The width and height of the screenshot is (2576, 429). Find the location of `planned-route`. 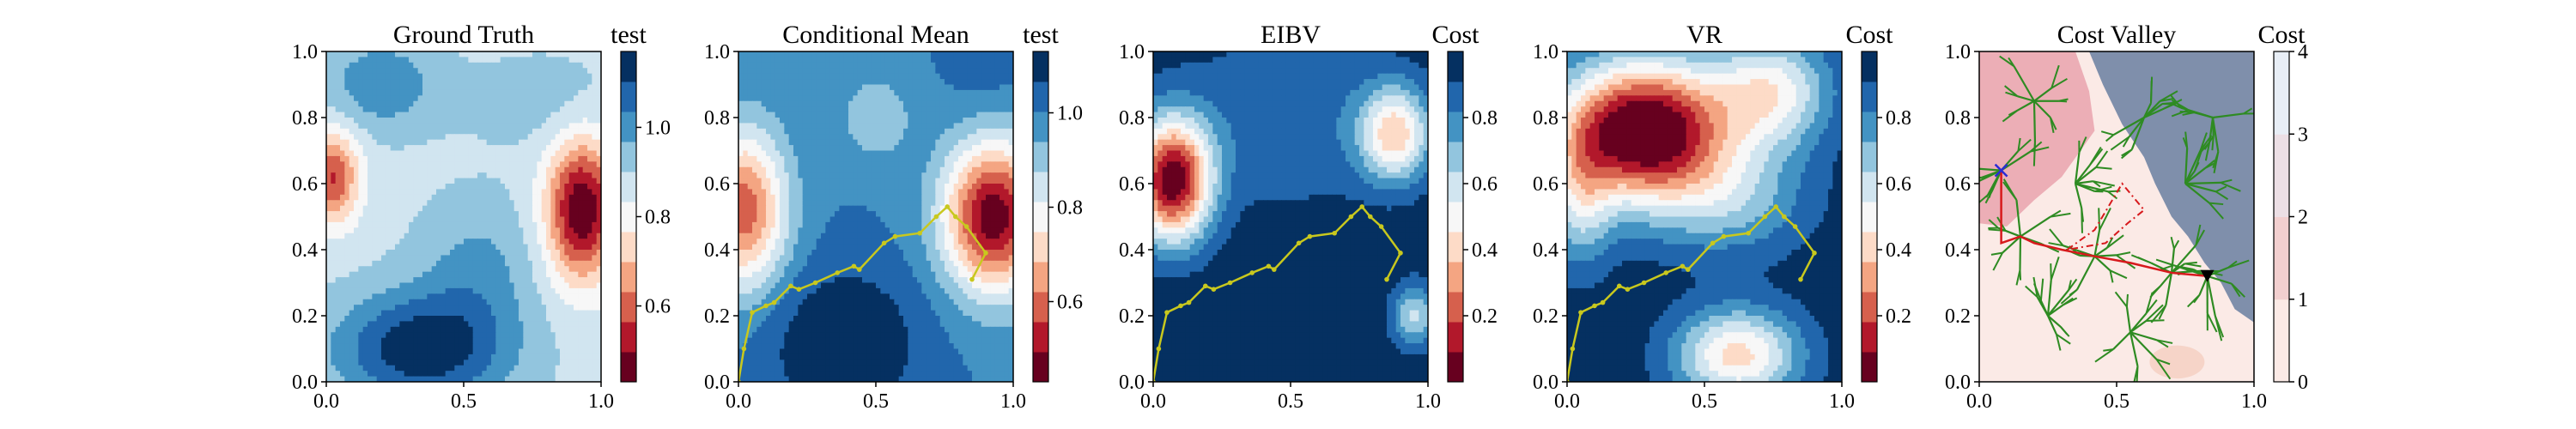

planned-route is located at coordinates (2104, 224).